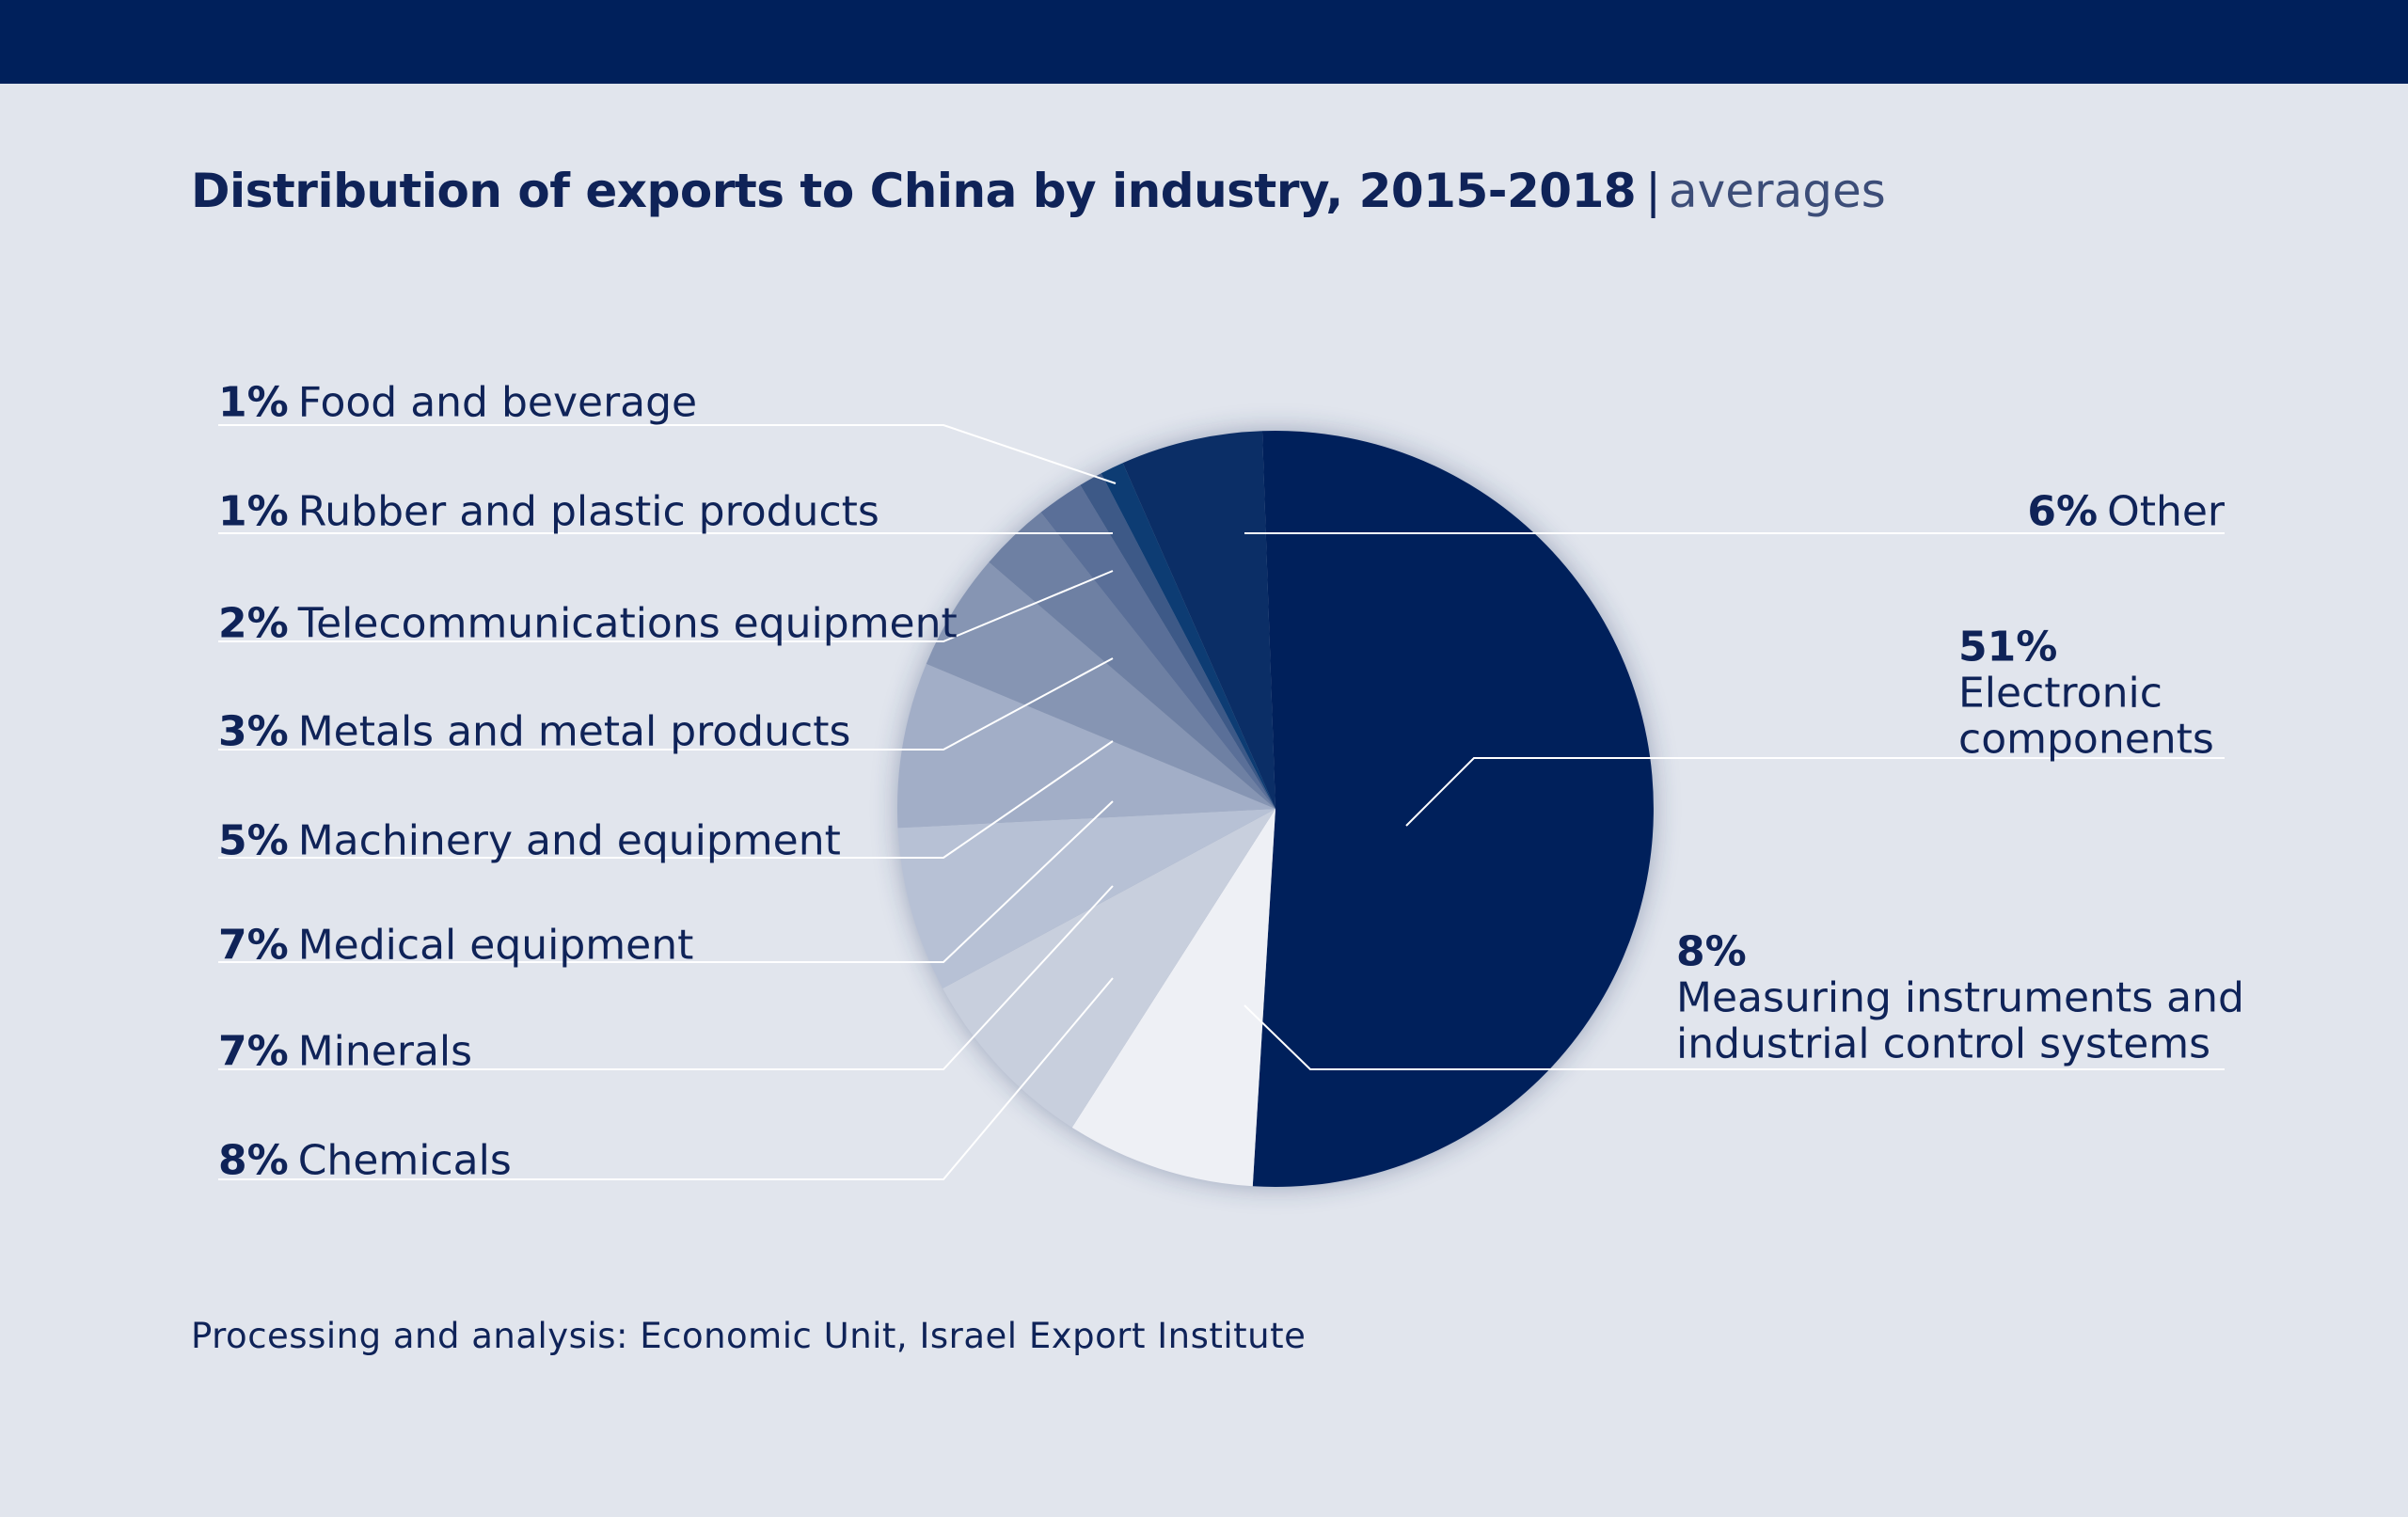 The height and width of the screenshot is (1517, 2408). What do you see at coordinates (253, 1160) in the screenshot?
I see `slice-value-chemicals: 8%` at bounding box center [253, 1160].